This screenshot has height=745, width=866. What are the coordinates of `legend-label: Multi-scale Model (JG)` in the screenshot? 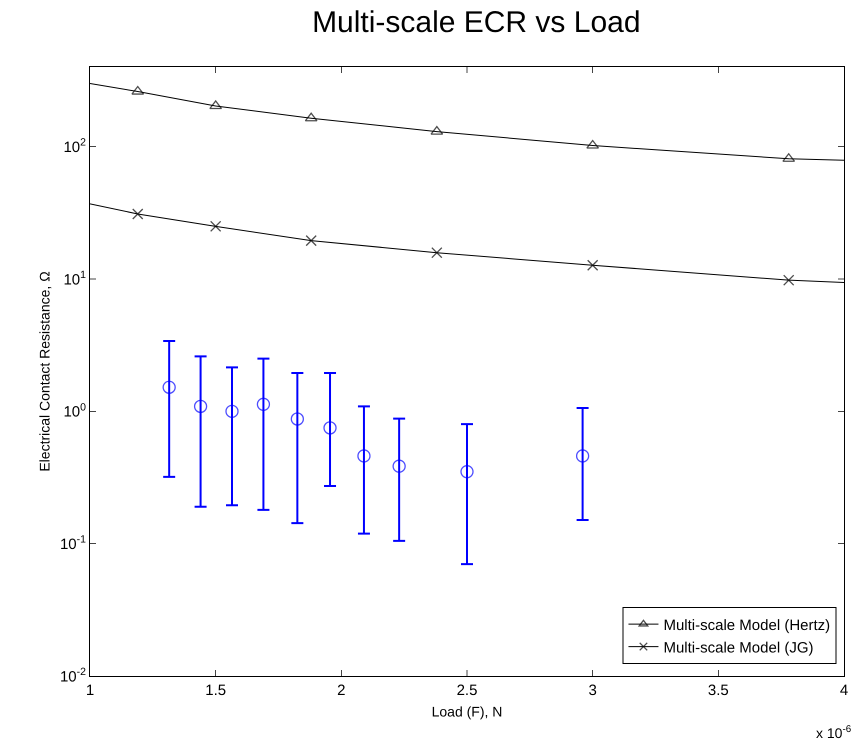 It's located at (738, 647).